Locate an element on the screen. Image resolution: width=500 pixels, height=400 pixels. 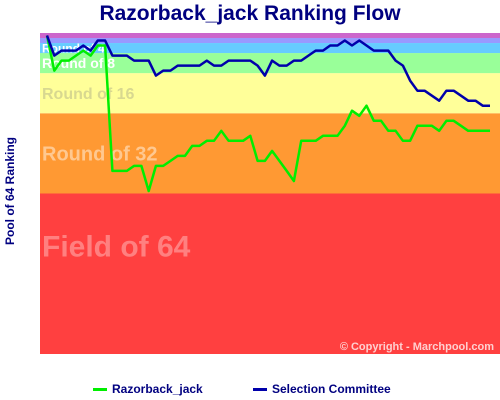
legend-swatch-selection-committee is located at coordinates (260, 389).